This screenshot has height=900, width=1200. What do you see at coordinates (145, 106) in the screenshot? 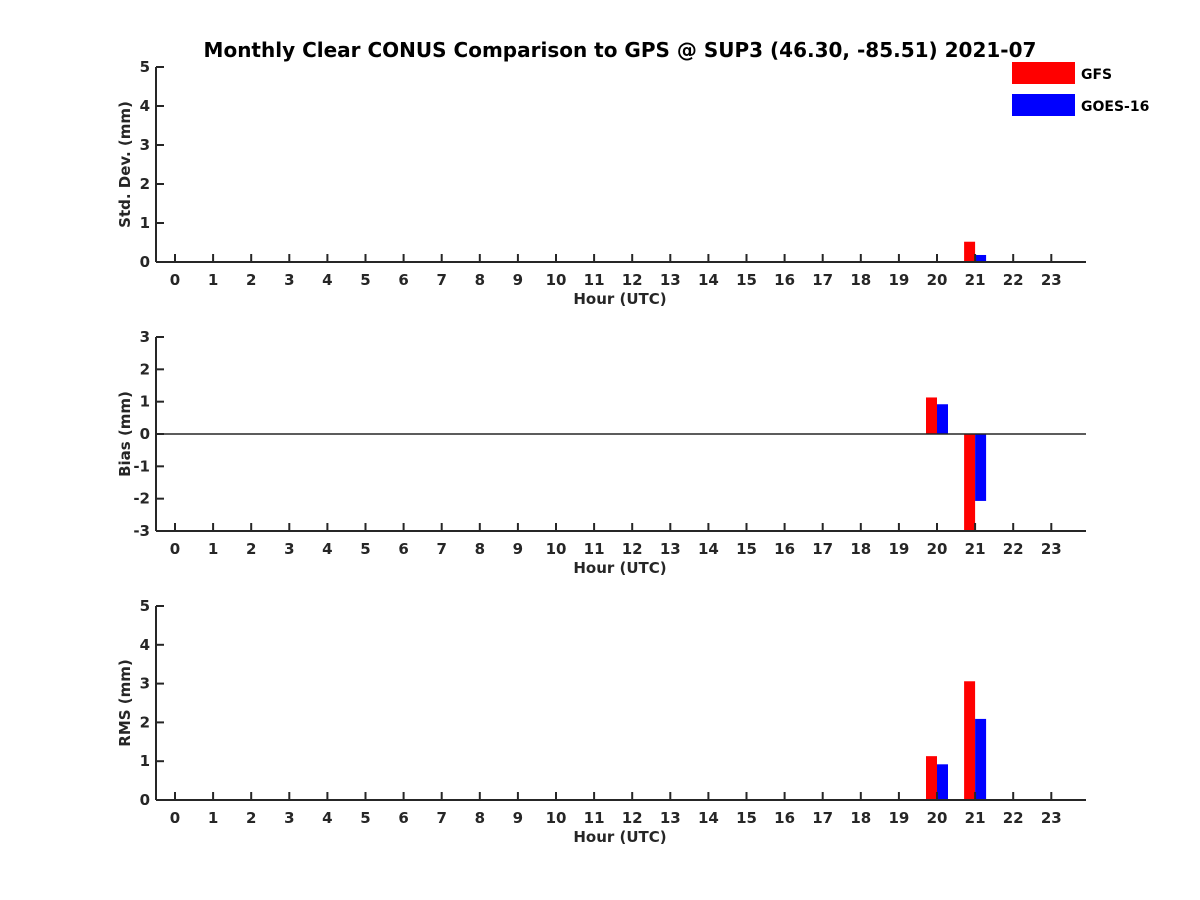
I see `y-tick-label: 4` at bounding box center [145, 106].